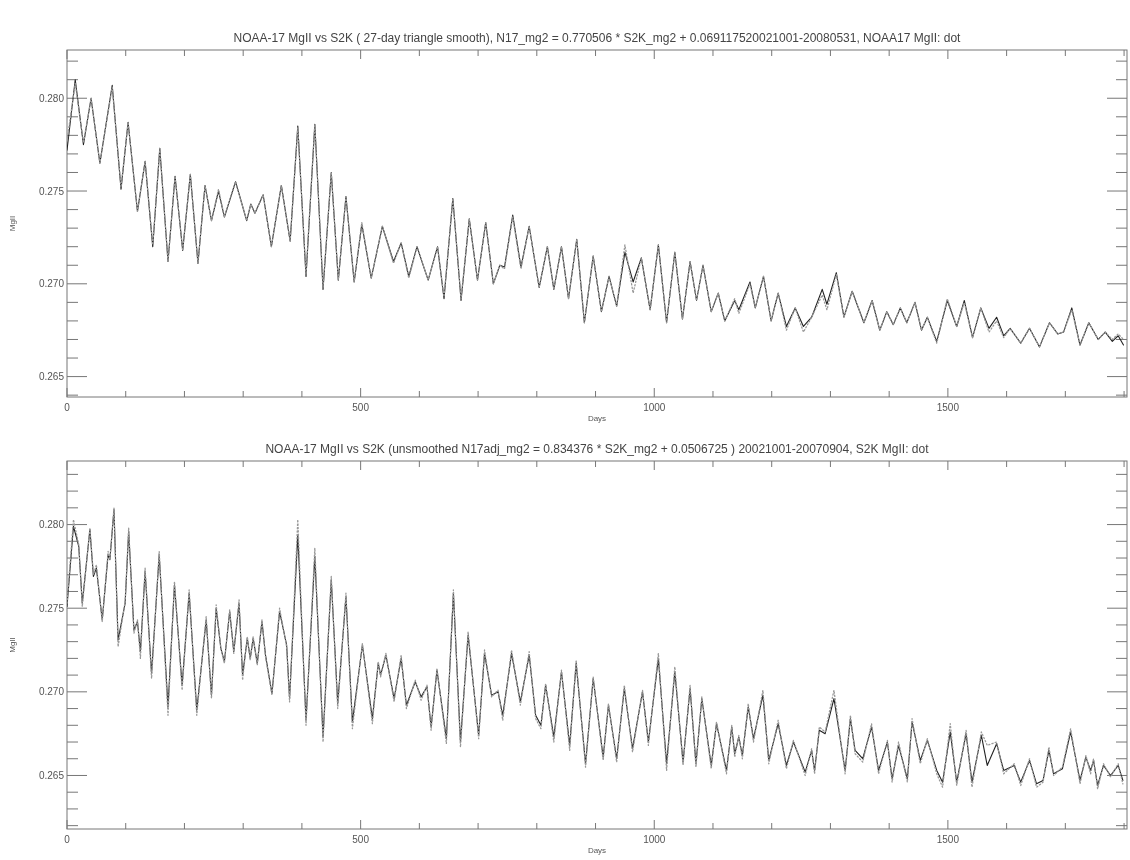  Describe the element at coordinates (597, 449) in the screenshot. I see `chart-title: NOAA-17 MgII vs S2K (unsmoothed N17adj_mg2 = 0.834376 * S2K_mg2 + 0.0506725 ) 20021001-20070904, S2K MgII: dot` at that location.